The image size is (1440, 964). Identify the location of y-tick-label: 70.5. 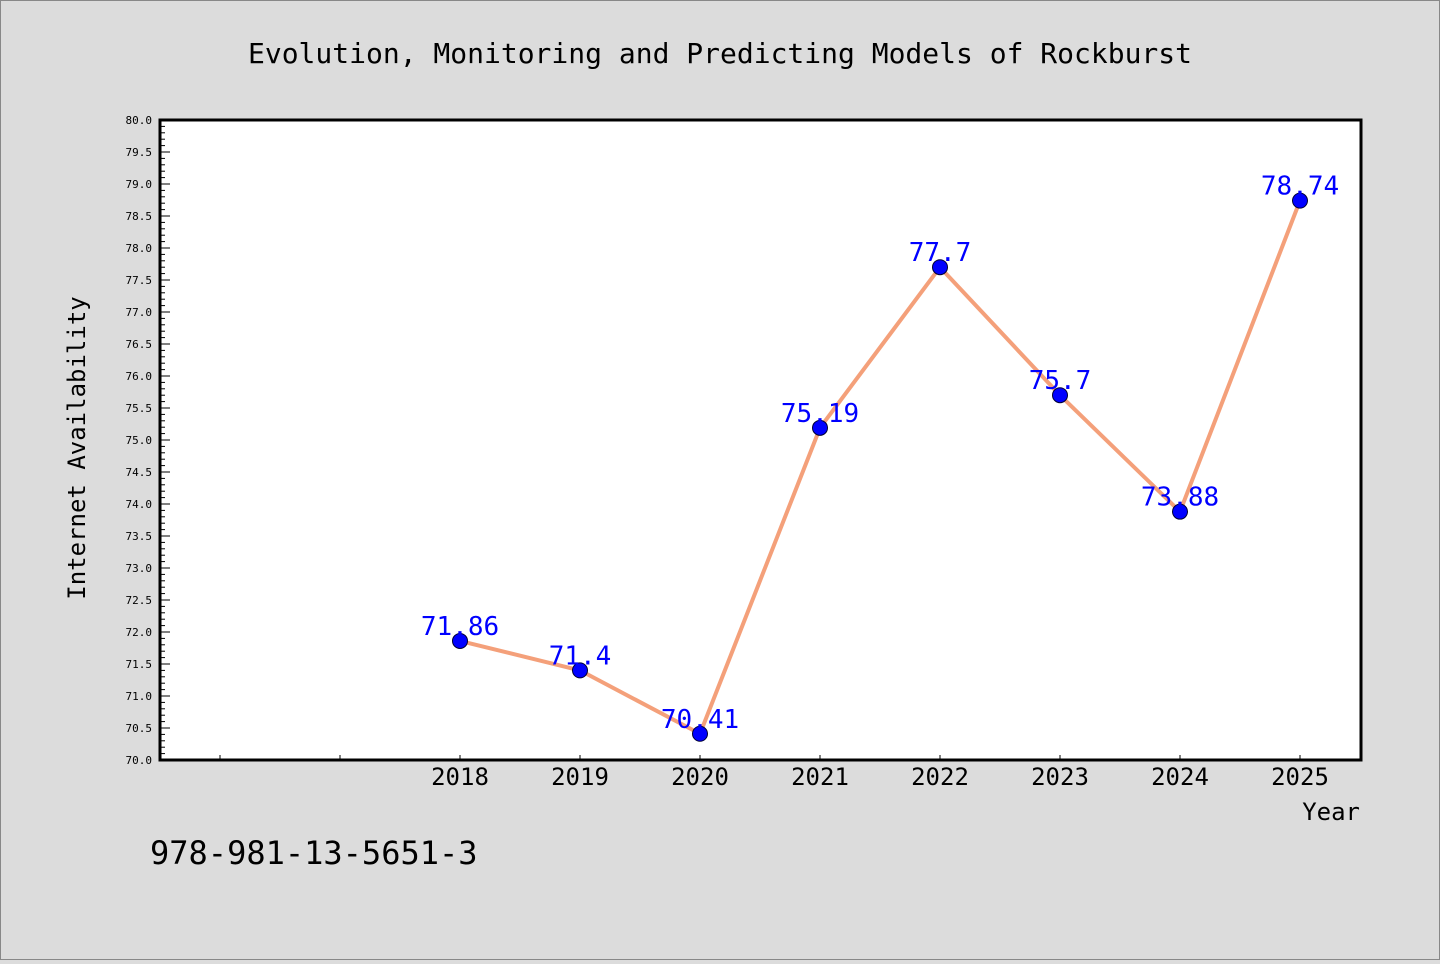
(139, 728).